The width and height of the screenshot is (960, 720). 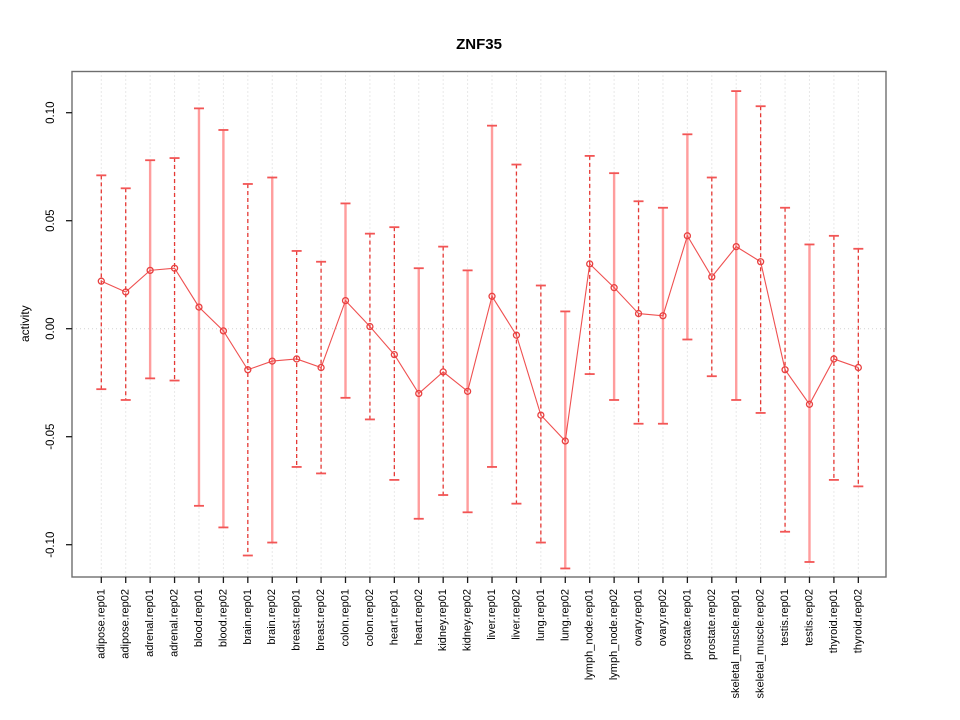 What do you see at coordinates (51, 437) in the screenshot?
I see `y-tick-label: -0.05` at bounding box center [51, 437].